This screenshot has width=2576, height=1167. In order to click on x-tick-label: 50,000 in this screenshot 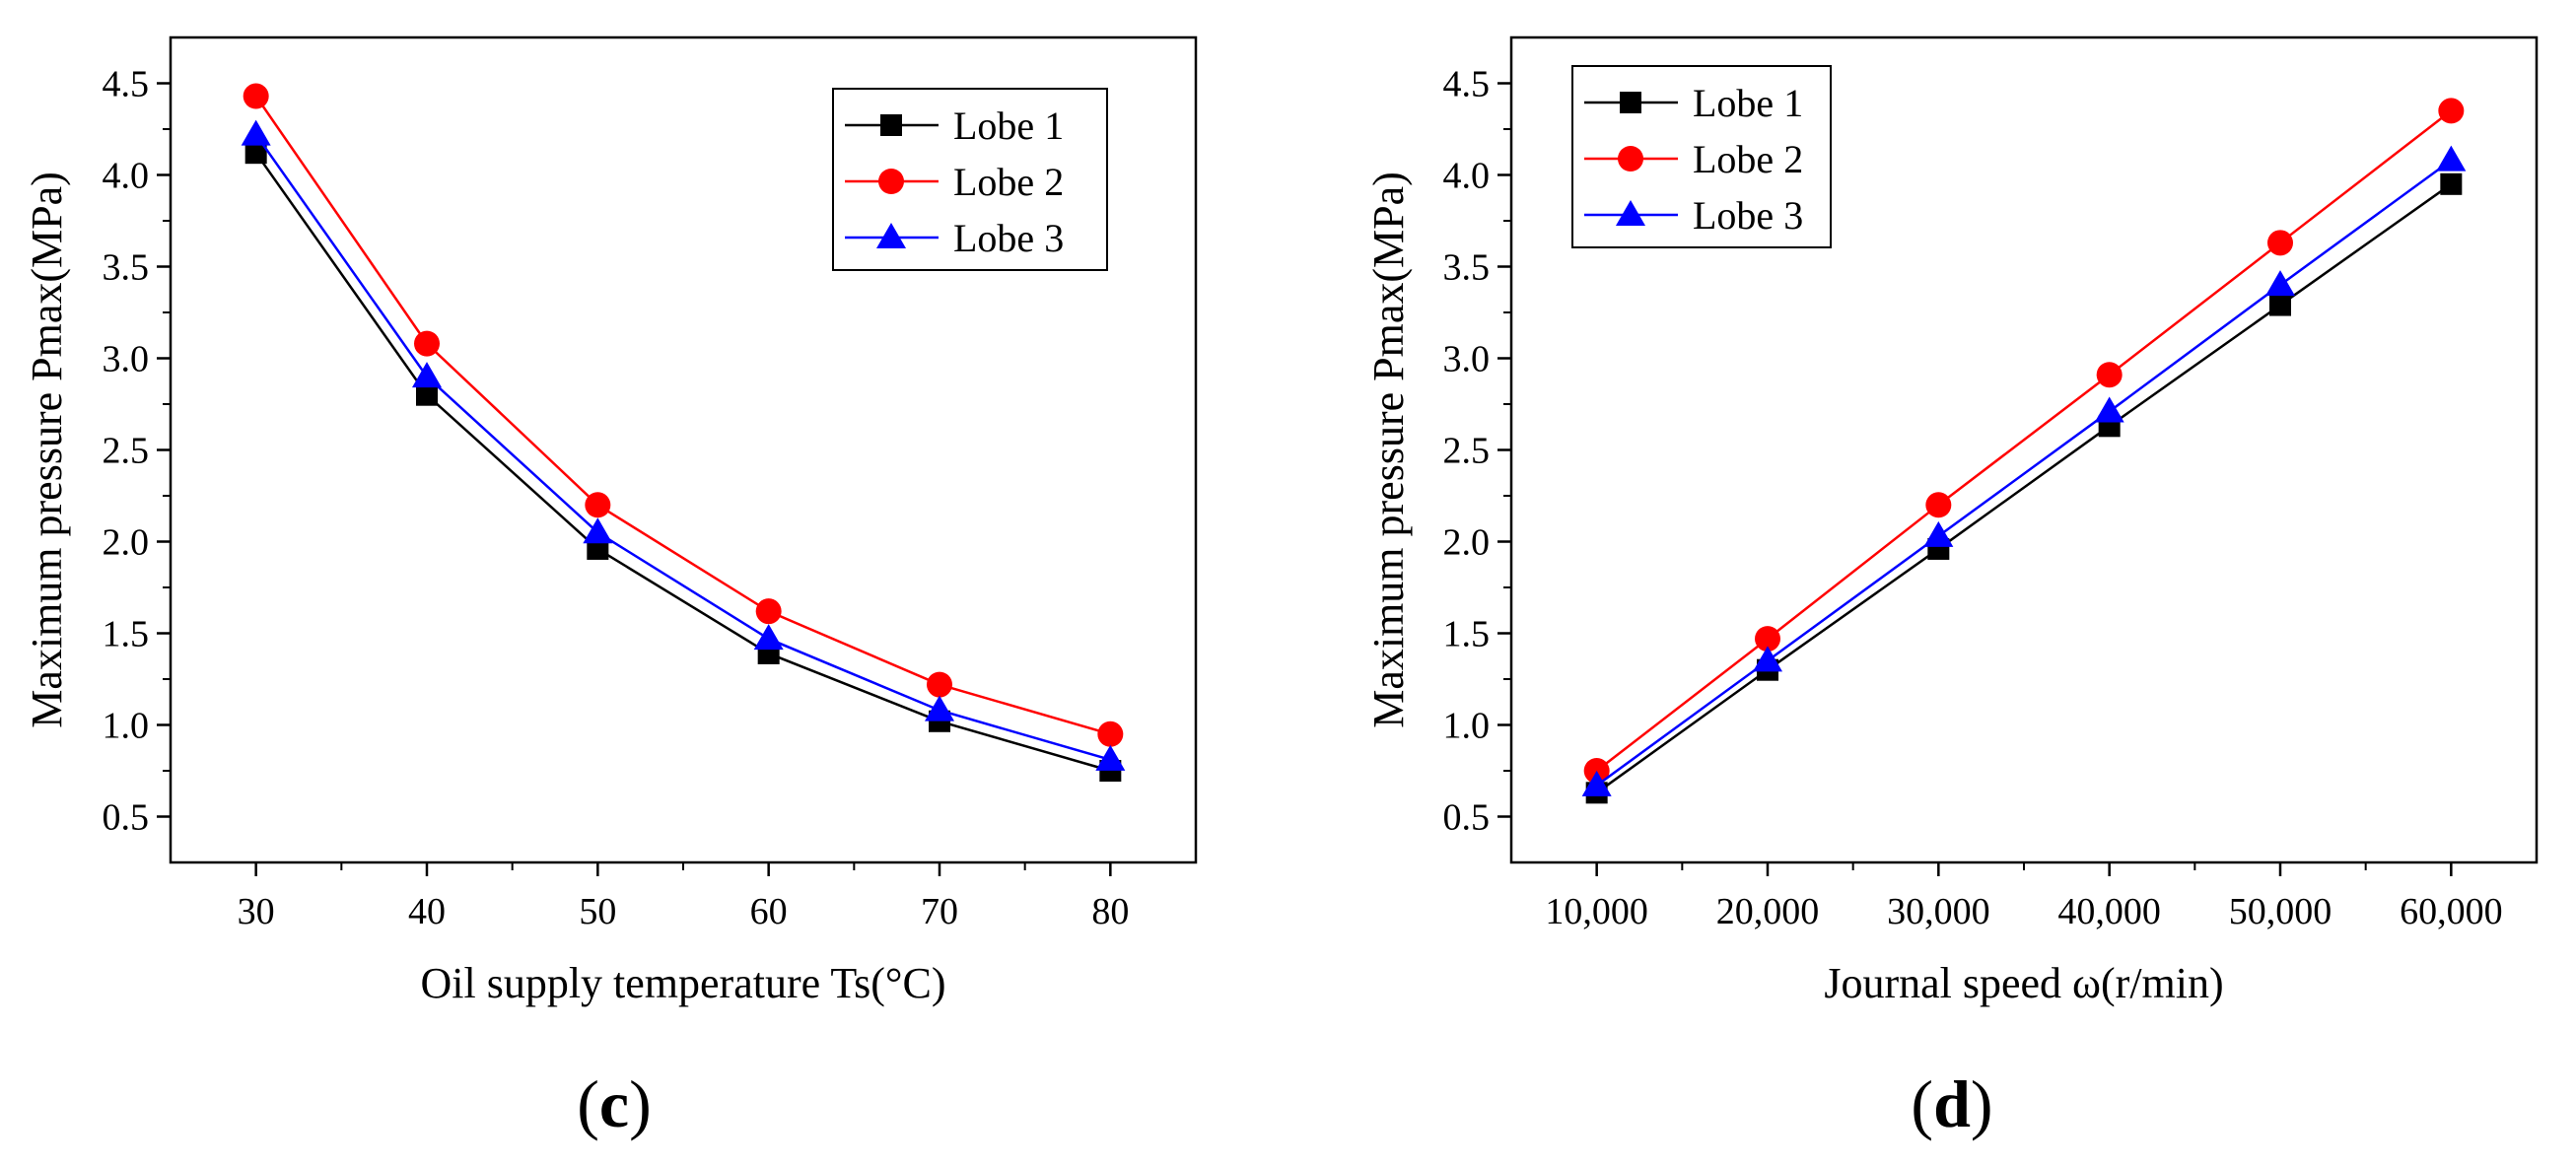, I will do `click(2280, 912)`.